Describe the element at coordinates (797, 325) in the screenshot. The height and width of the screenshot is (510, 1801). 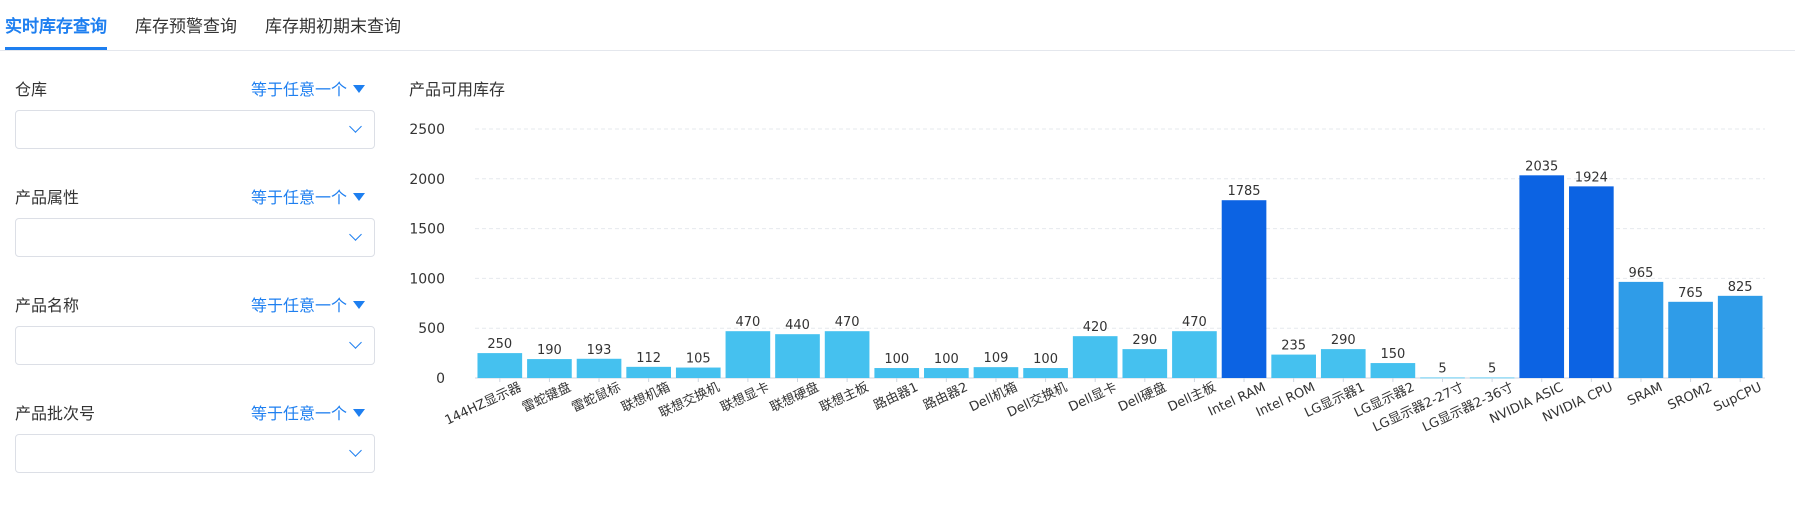
I see `bar-value-label: 440` at that location.